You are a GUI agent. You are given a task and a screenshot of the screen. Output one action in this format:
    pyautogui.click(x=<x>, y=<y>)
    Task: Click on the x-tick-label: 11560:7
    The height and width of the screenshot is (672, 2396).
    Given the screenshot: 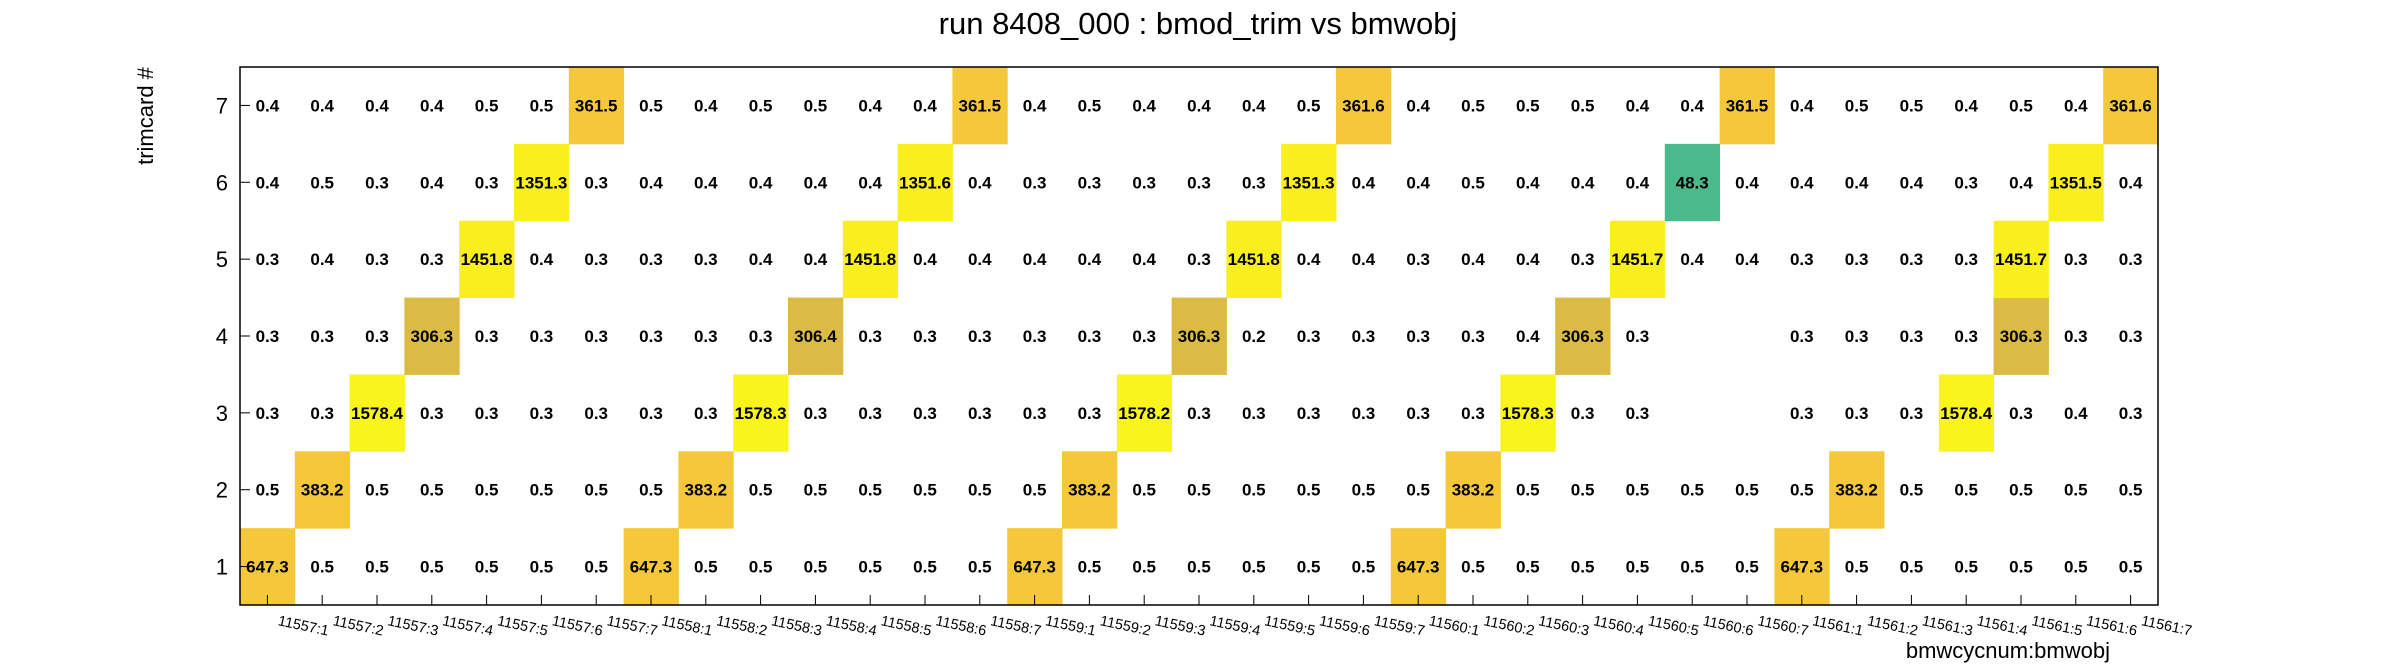 What is the action you would take?
    pyautogui.click(x=1783, y=626)
    